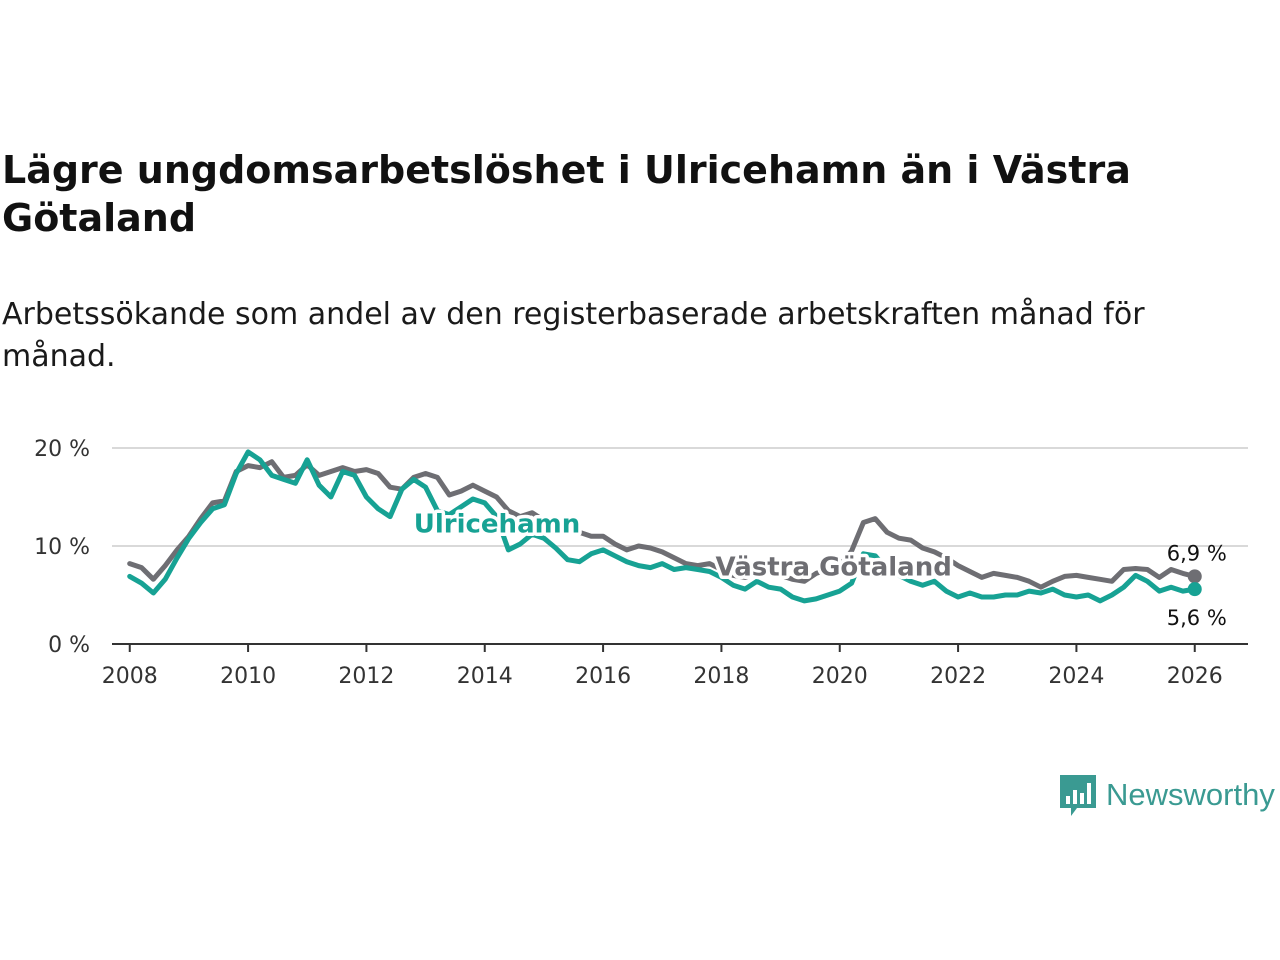  Describe the element at coordinates (485, 676) in the screenshot. I see `x-tick-label: 2014` at that location.